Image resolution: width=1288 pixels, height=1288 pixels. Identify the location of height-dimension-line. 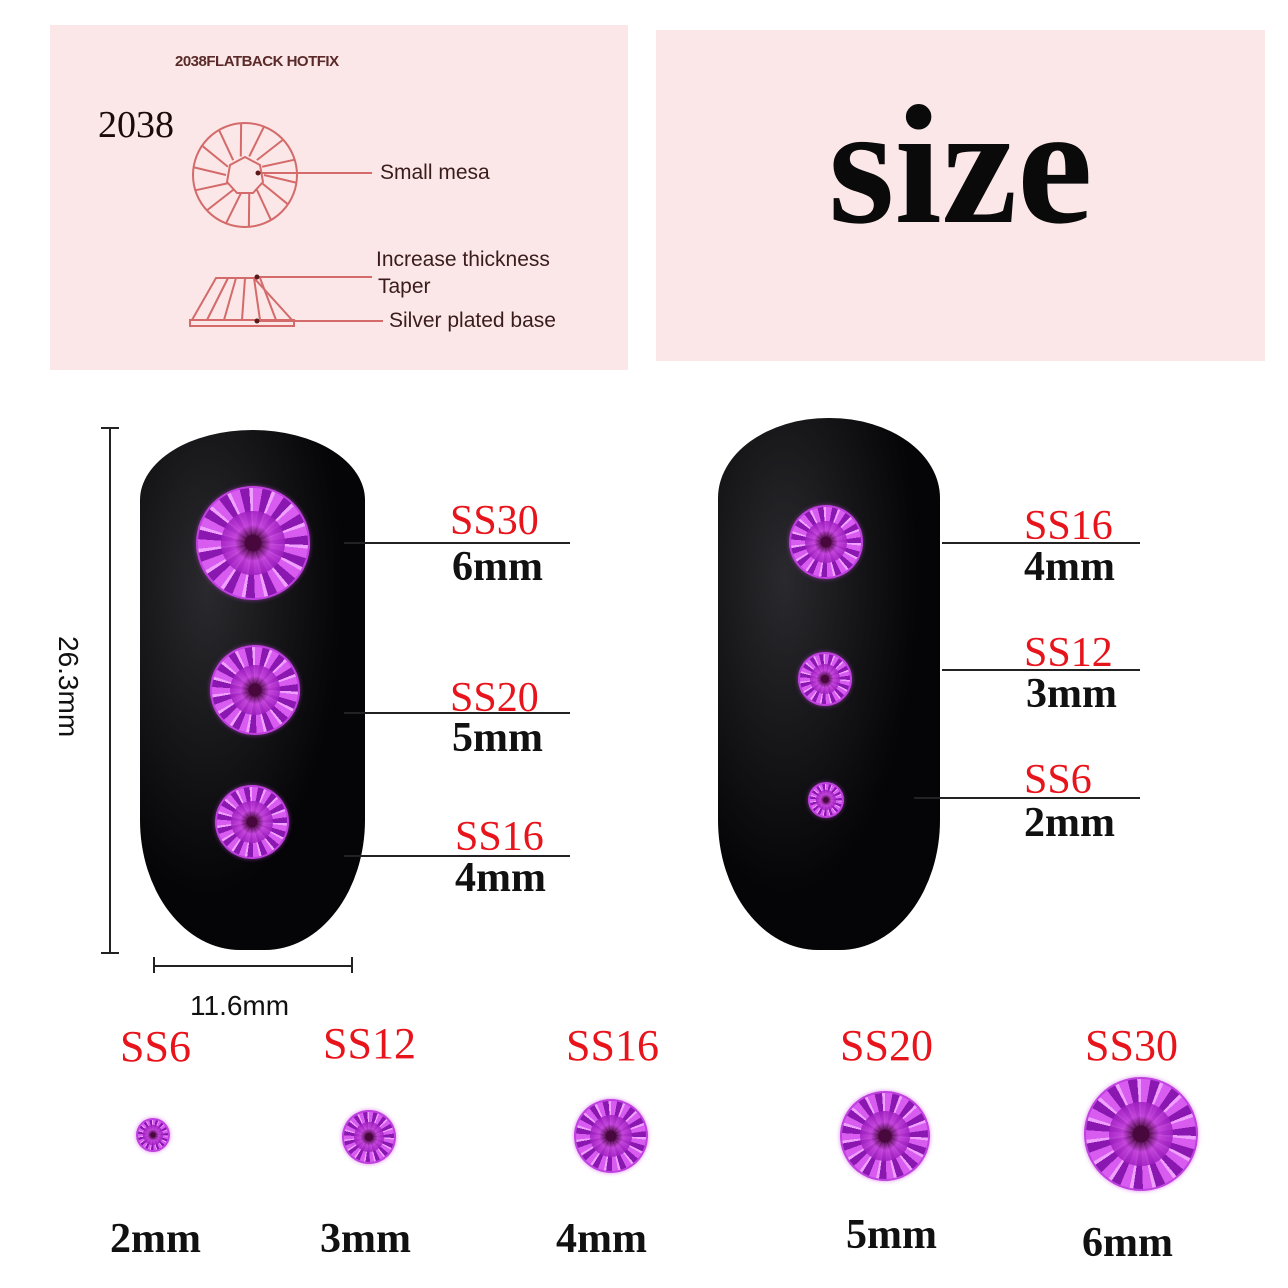
(110, 690).